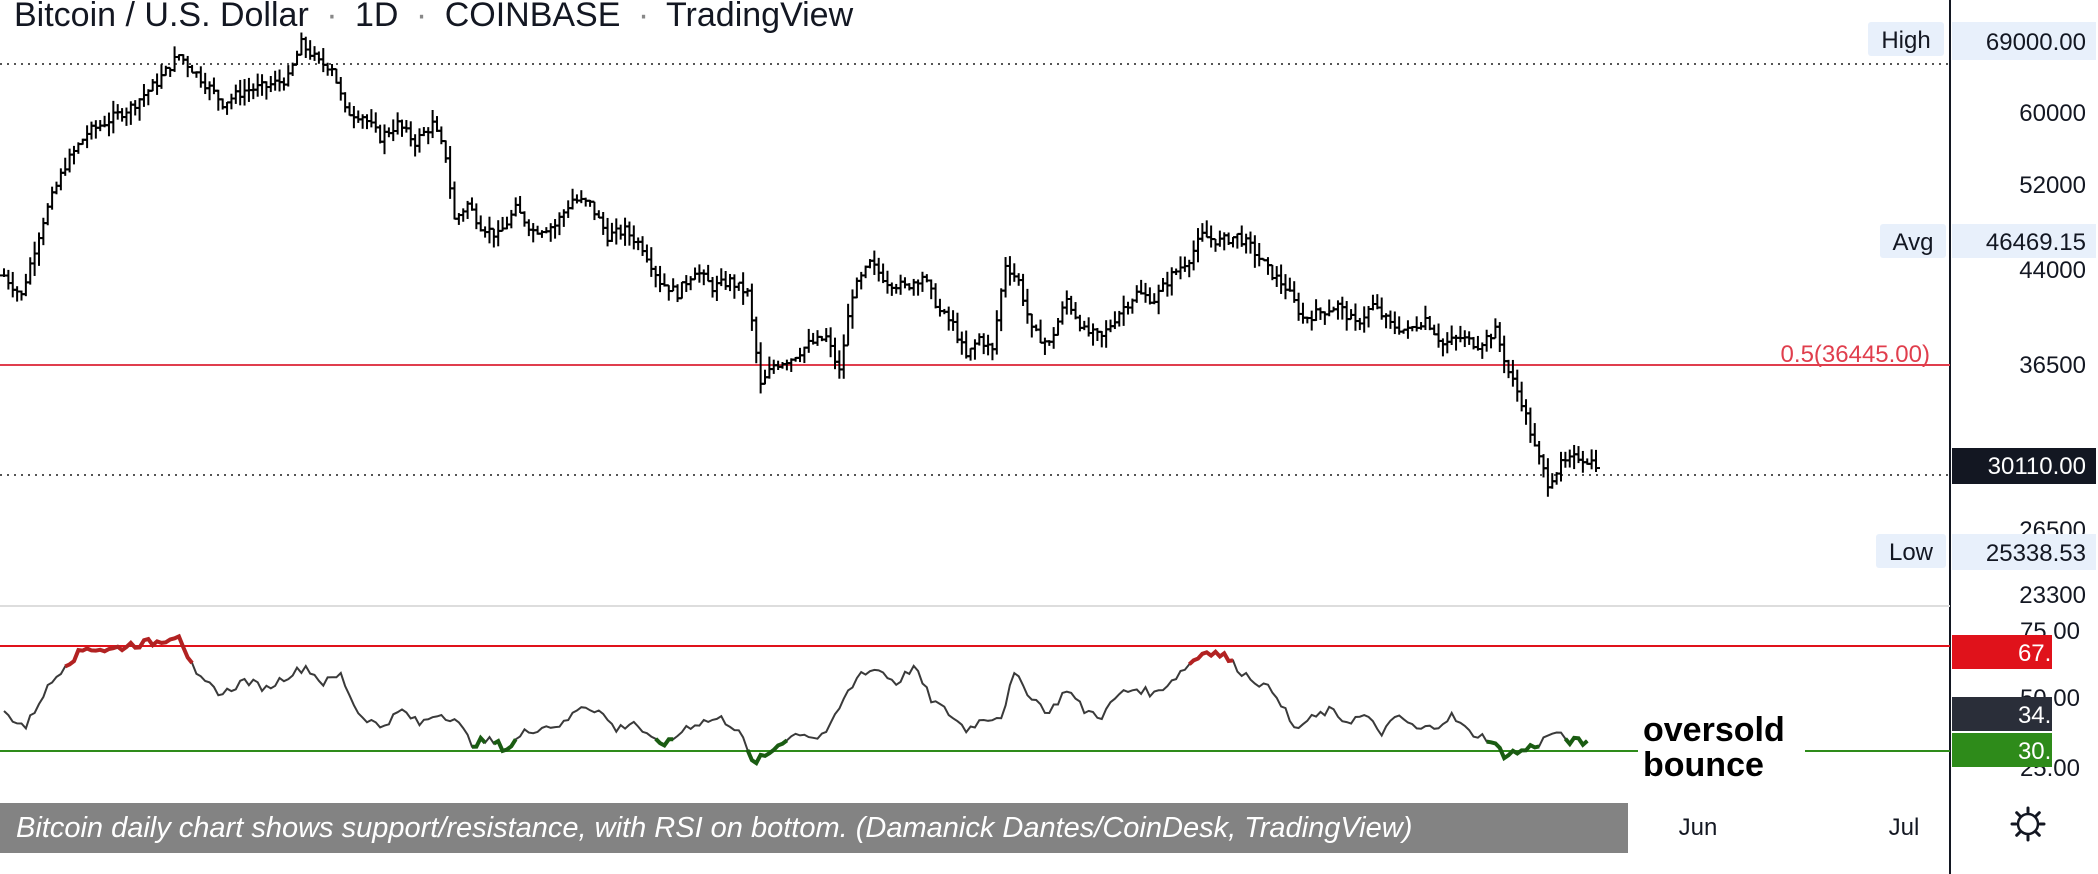 The image size is (2098, 874). What do you see at coordinates (1210, 657) in the screenshot?
I see `rsi-overbought-segment` at bounding box center [1210, 657].